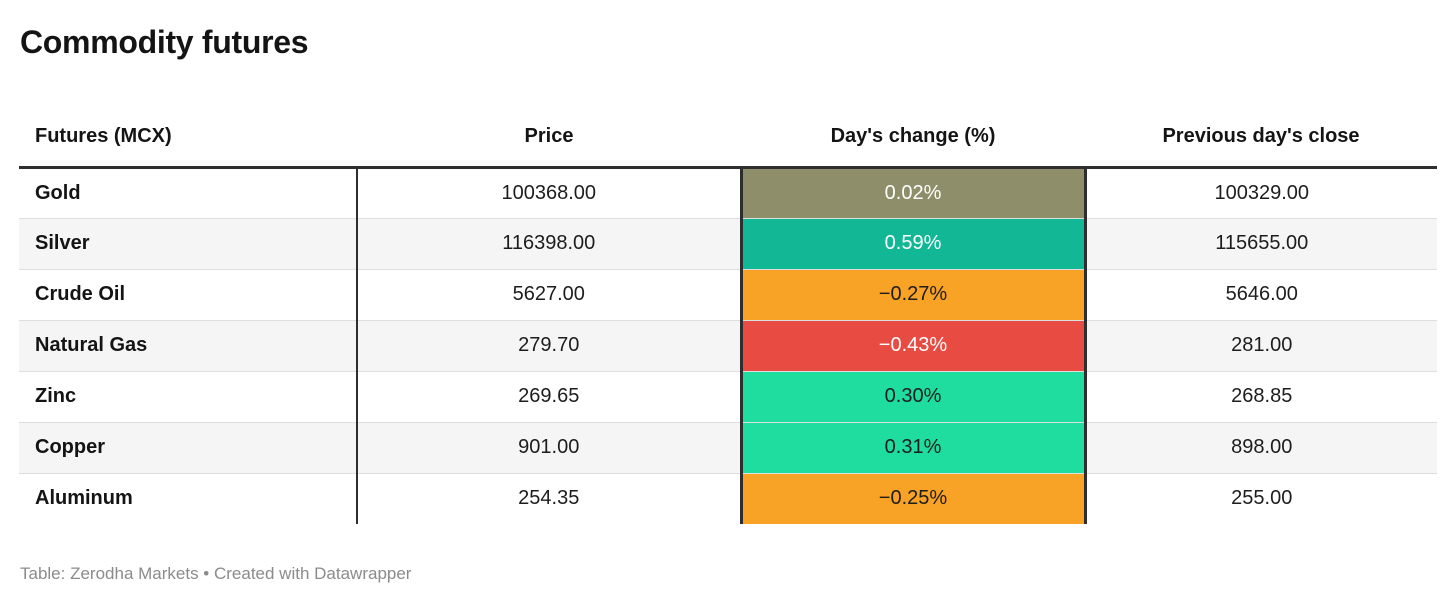  I want to click on futures-name-cell: Zinc, so click(188, 396).